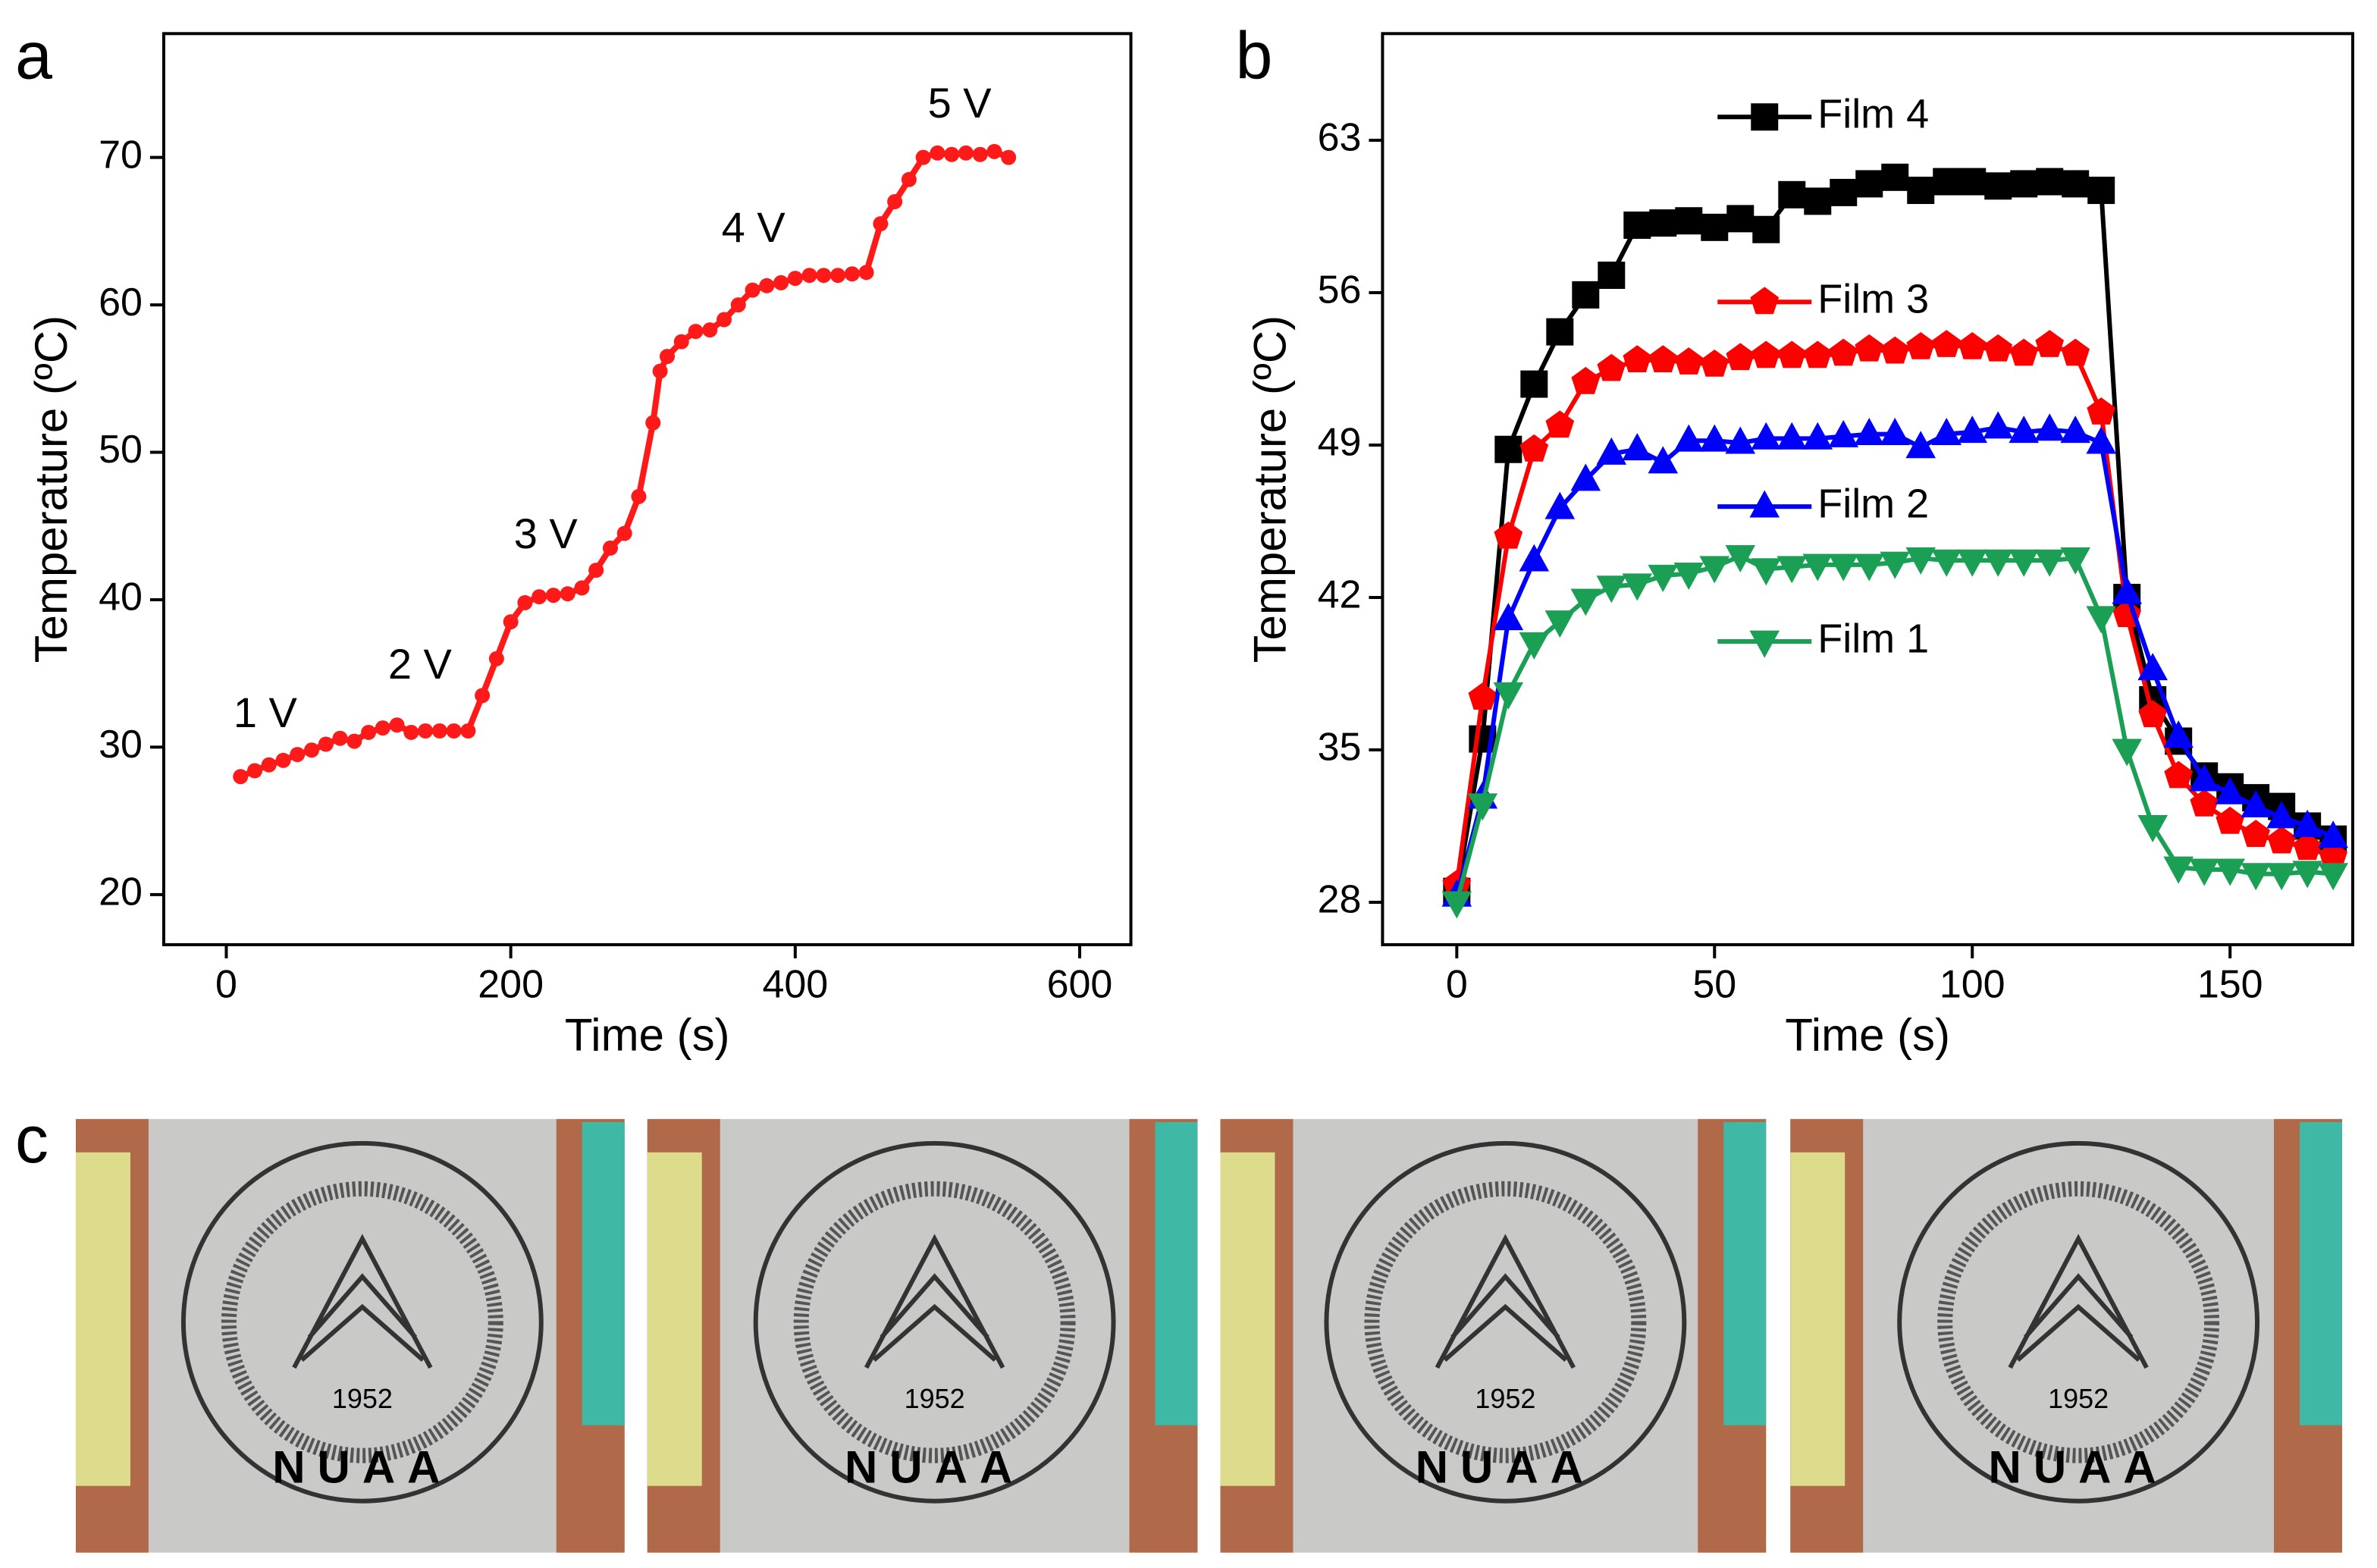  What do you see at coordinates (1253, 56) in the screenshot?
I see `panel-label: b` at bounding box center [1253, 56].